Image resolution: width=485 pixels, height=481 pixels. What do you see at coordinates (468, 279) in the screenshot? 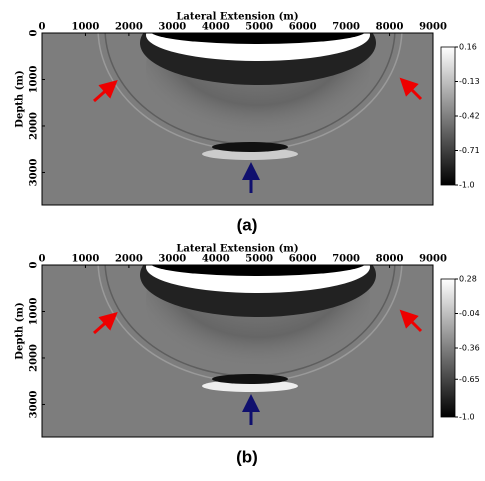
I see `colorbar-tick-label: 0.28` at bounding box center [468, 279].